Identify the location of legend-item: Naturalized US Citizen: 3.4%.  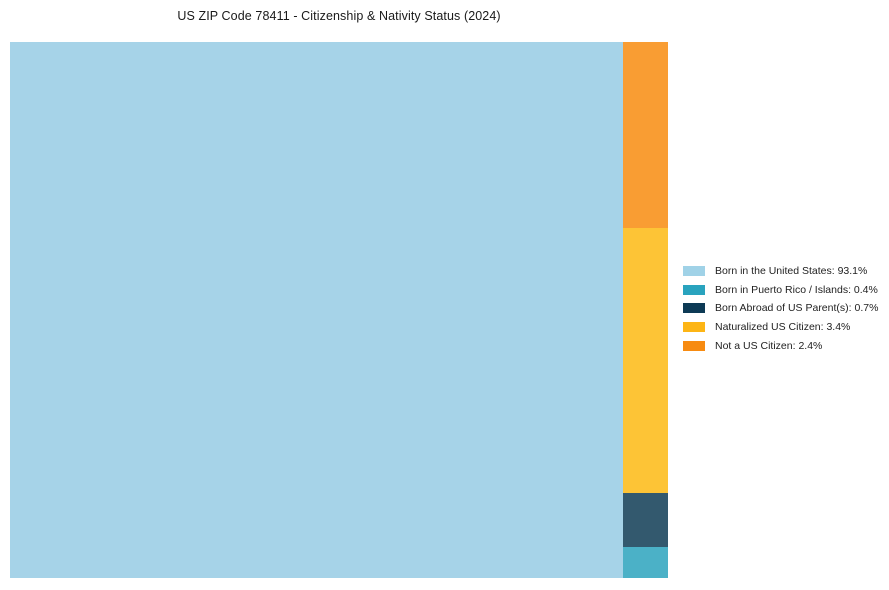
(780, 327).